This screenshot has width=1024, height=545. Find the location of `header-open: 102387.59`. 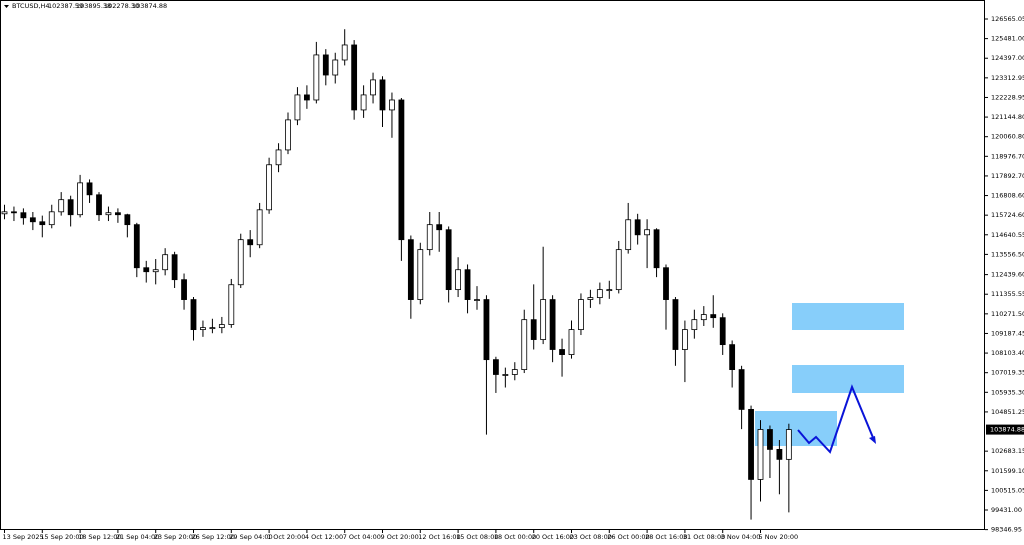

header-open: 102387.59 is located at coordinates (65, 6).